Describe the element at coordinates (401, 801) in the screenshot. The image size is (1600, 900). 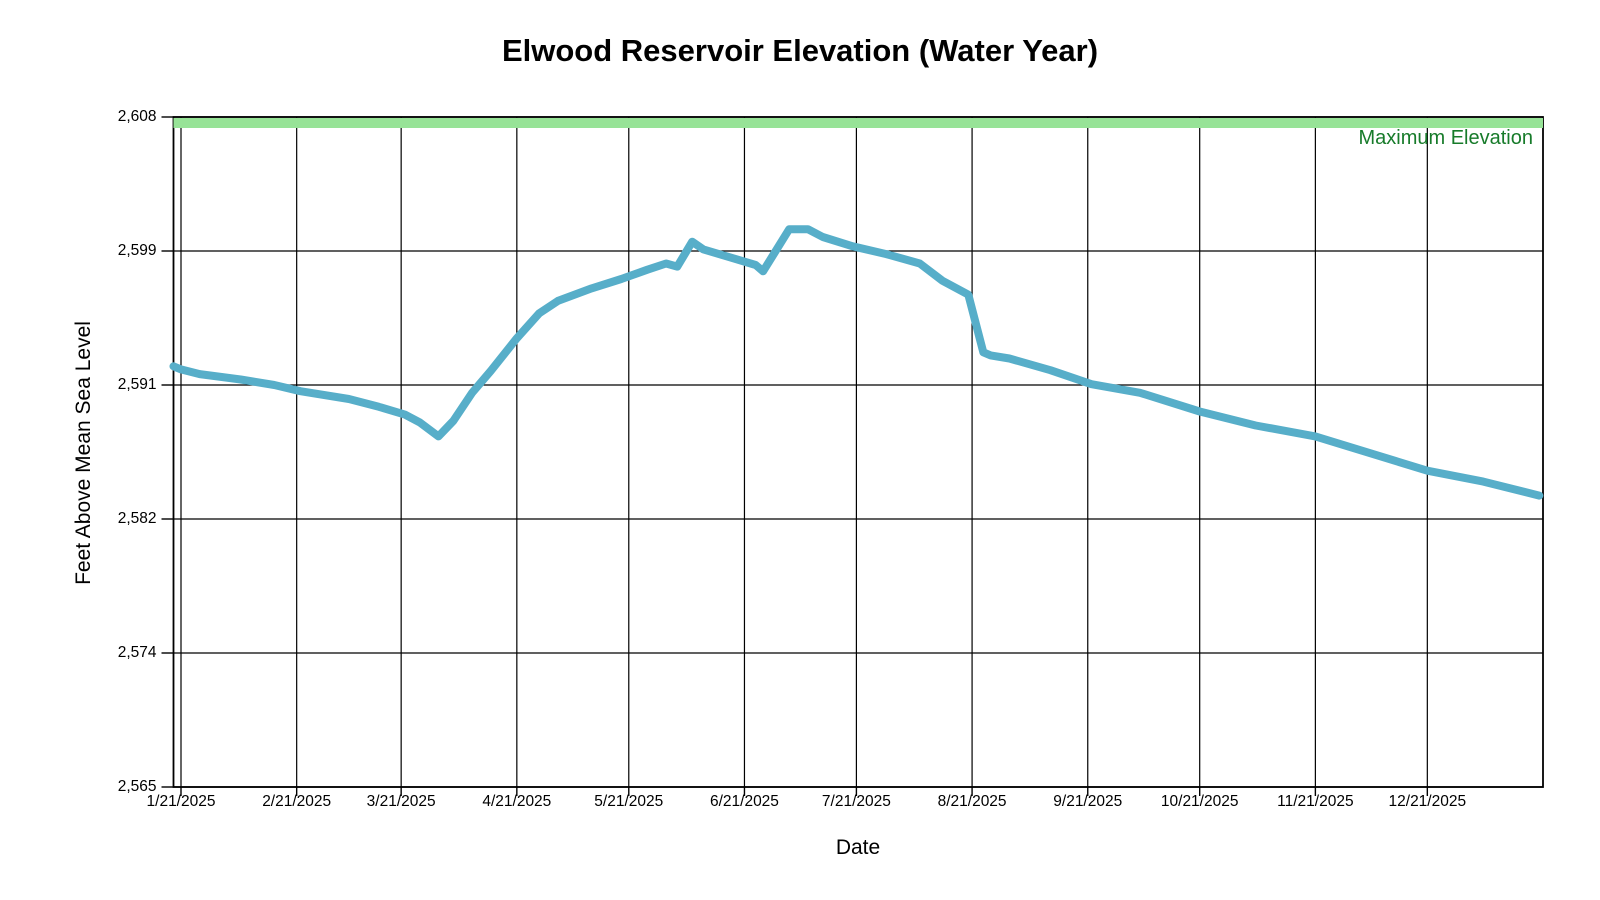
I see `x-tick-label: 3/21/2025` at that location.